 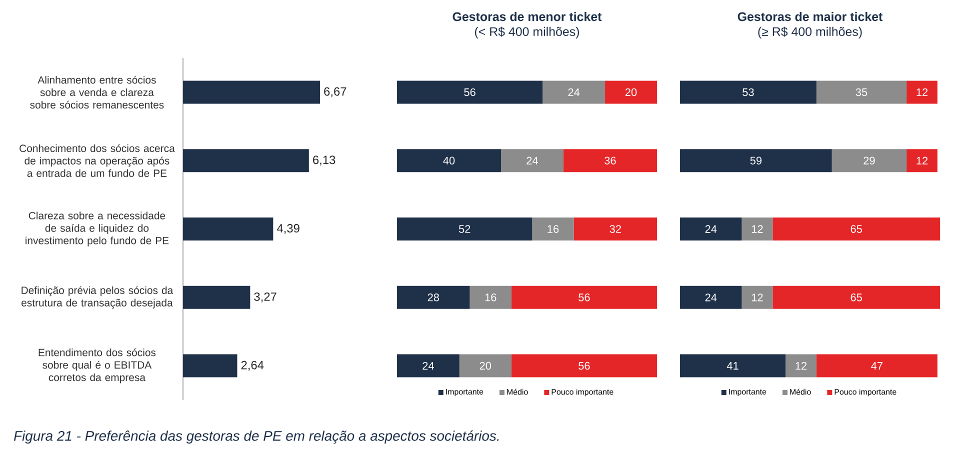 I want to click on y-tick-label: Definição prévia pelos sócios da estrutura de transação desejada, so click(x=98, y=297).